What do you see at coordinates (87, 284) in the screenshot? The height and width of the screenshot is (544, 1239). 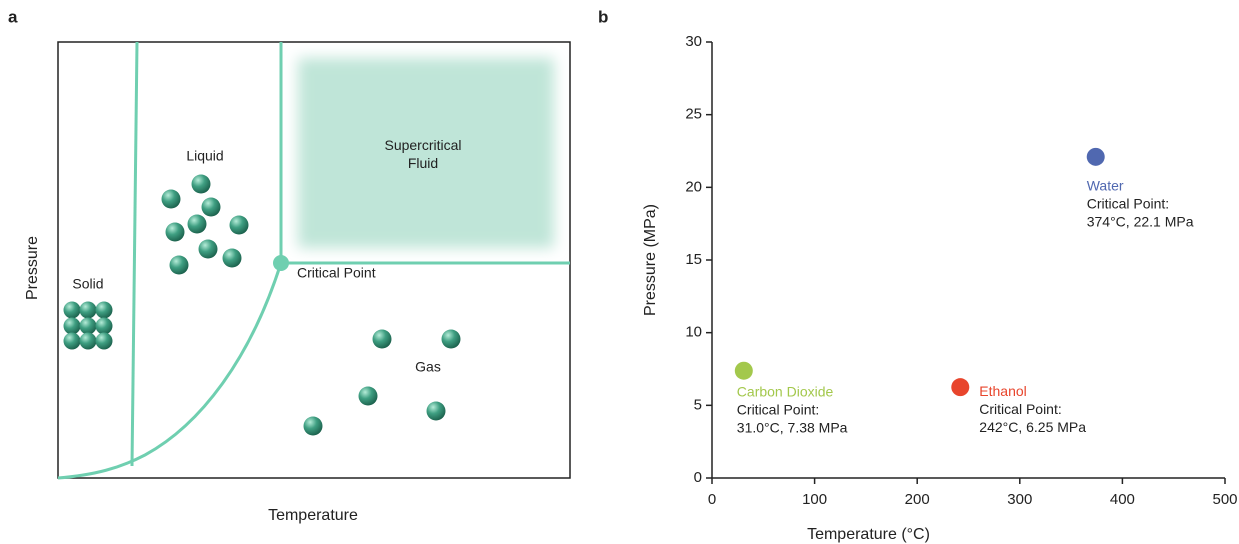 I see `region-label: Solid` at bounding box center [87, 284].